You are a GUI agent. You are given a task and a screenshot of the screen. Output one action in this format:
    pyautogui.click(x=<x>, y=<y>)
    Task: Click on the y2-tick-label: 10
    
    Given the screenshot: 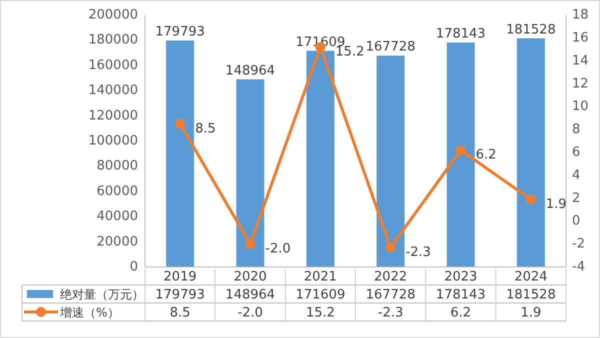 What is the action you would take?
    pyautogui.click(x=580, y=106)
    